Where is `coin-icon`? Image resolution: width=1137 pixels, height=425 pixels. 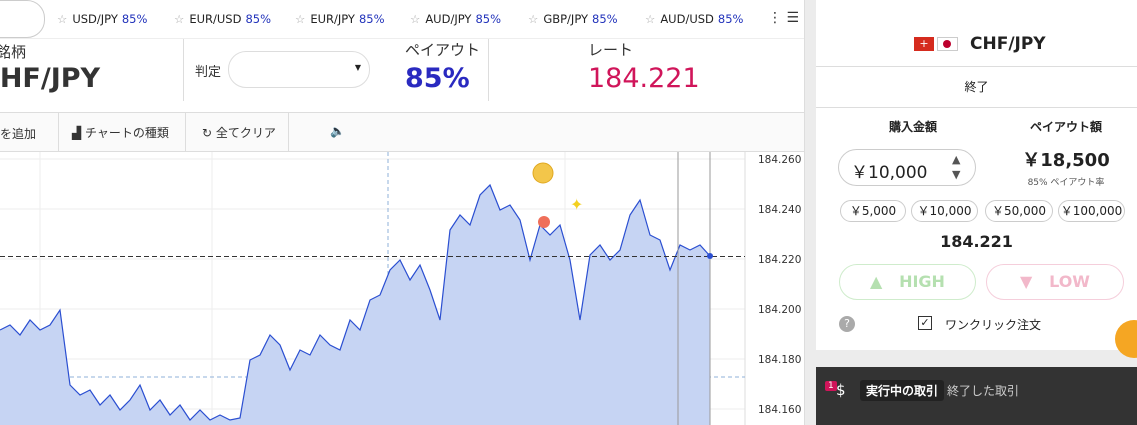
coin-icon is located at coordinates (543, 173).